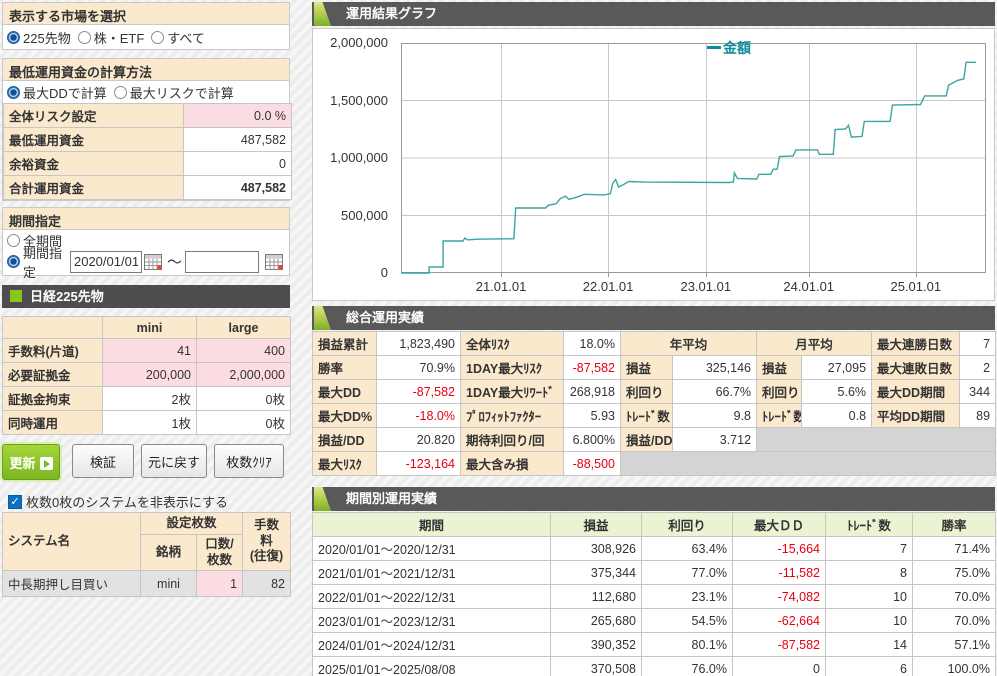  I want to click on calendar-icon, so click(274, 261).